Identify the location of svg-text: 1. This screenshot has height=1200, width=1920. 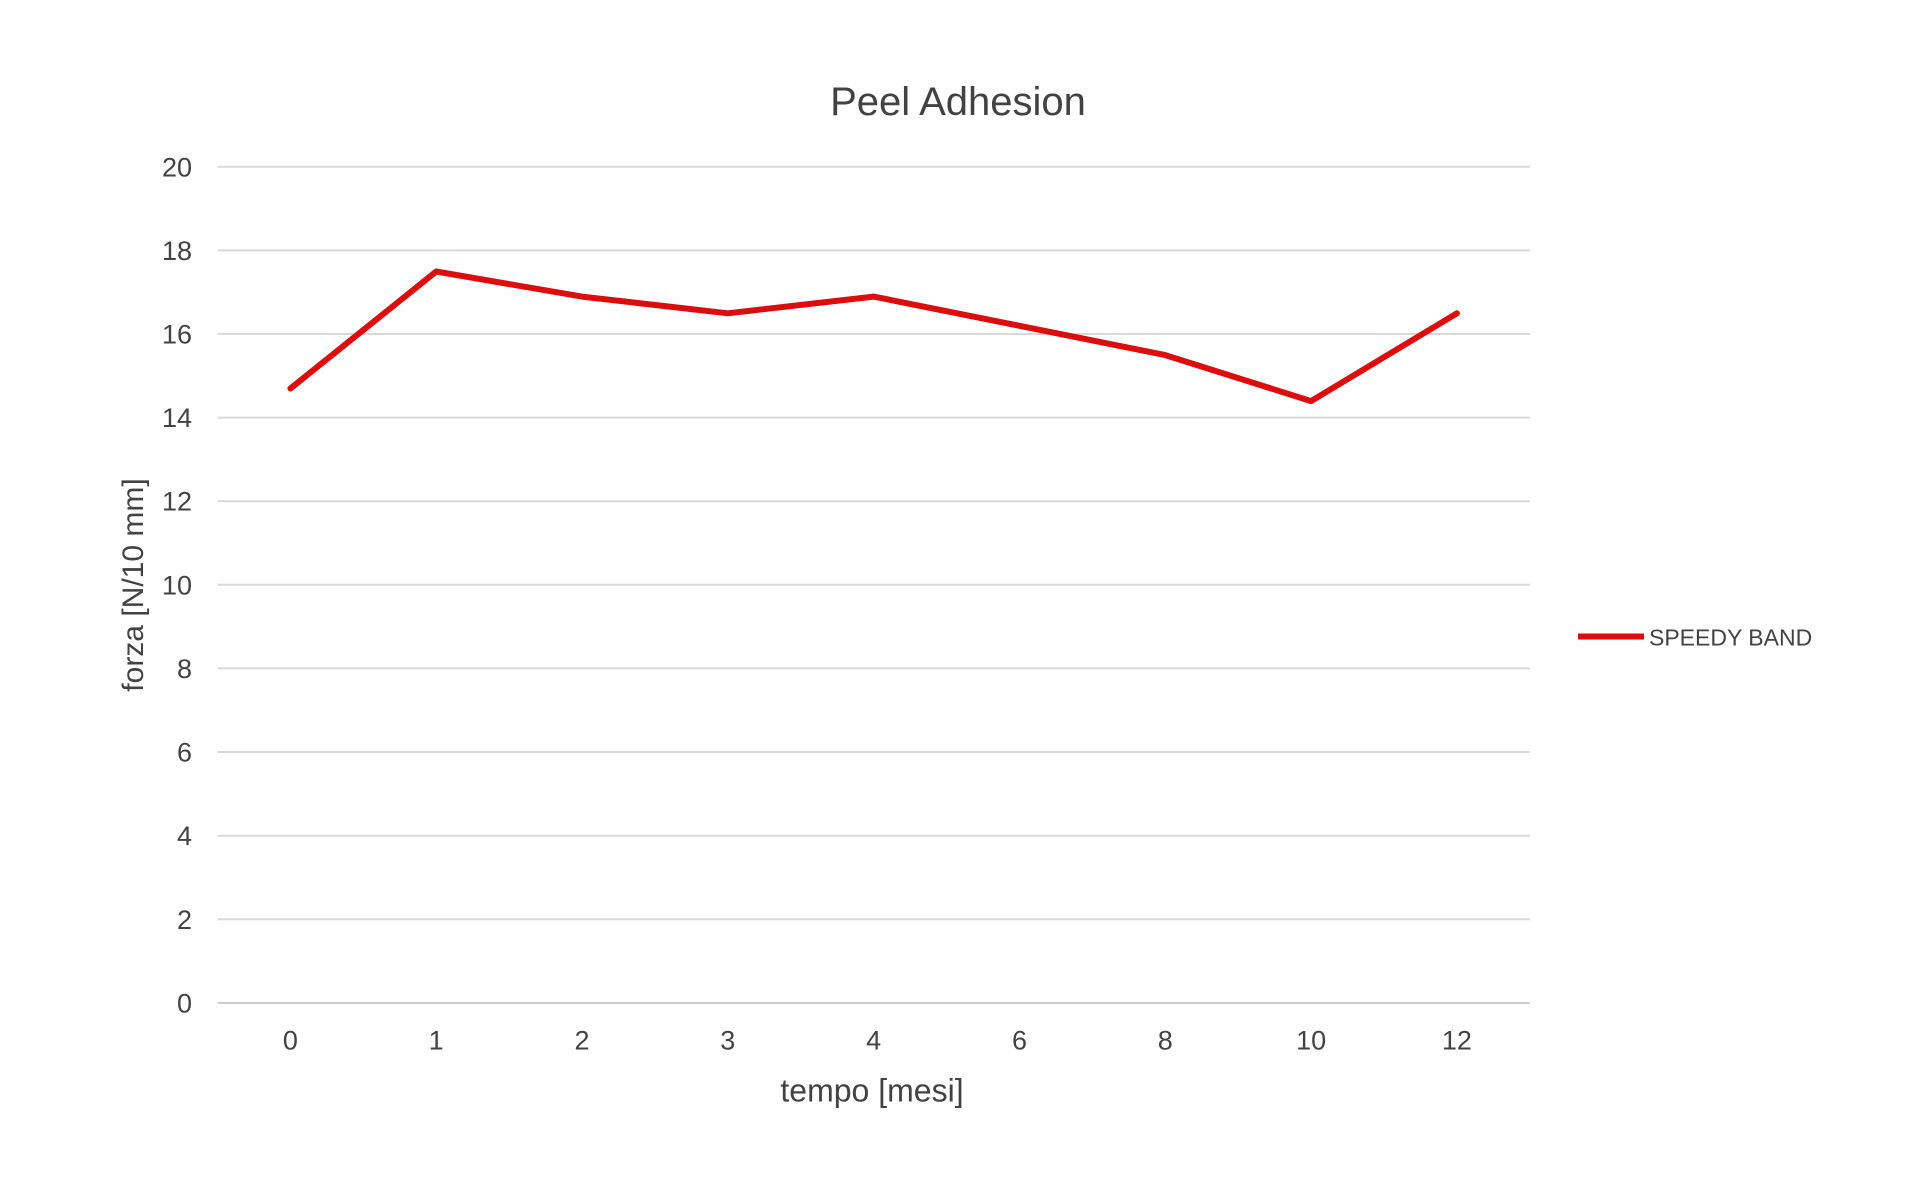
(436, 1041).